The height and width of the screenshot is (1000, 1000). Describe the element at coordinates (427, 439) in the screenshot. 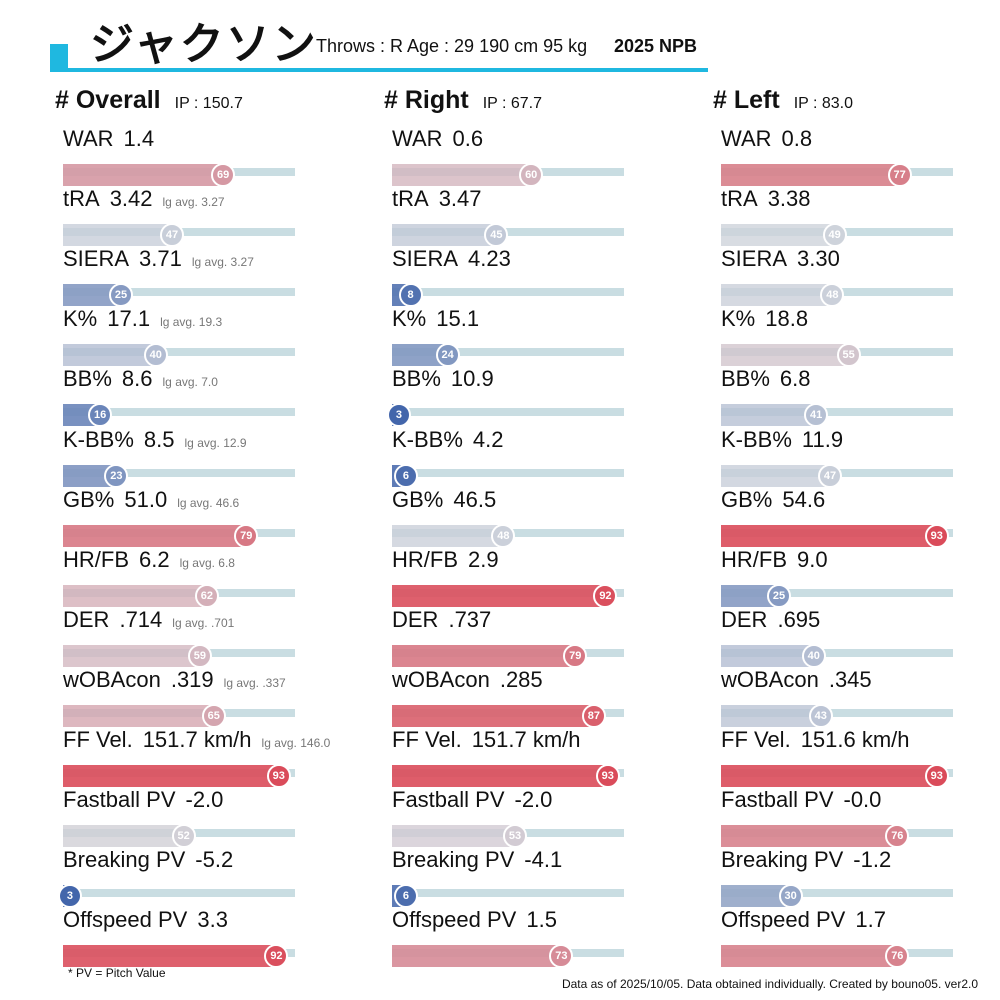

I see `stat-name: K-BB%` at that location.